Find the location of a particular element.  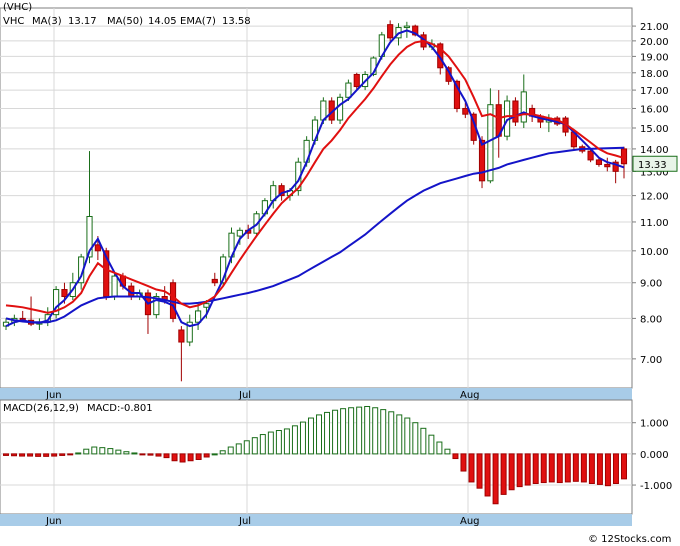

macd-date-band is located at coordinates (316, 520).